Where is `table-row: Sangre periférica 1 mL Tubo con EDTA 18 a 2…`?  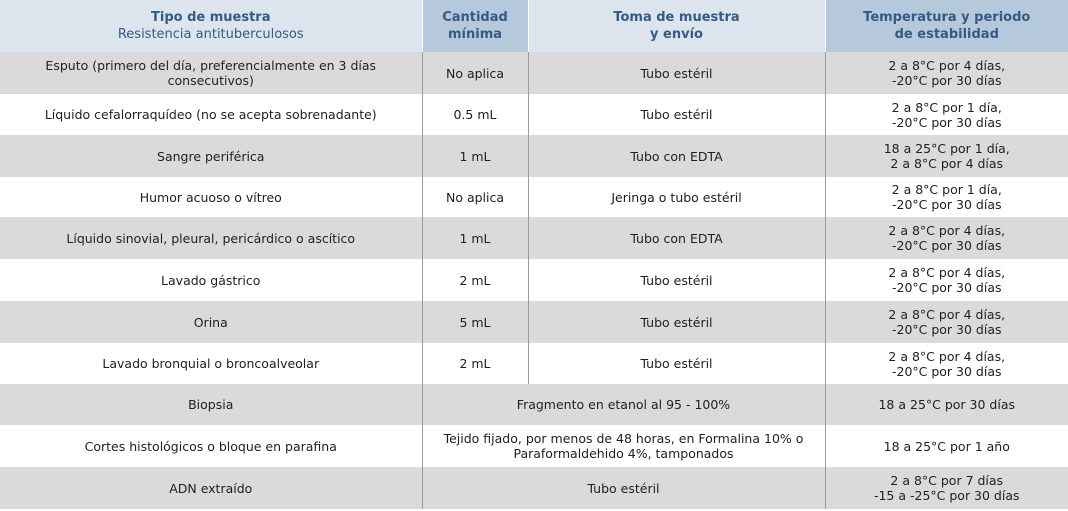
table-row: Sangre periférica 1 mL Tubo con EDTA 18 a 2… is located at coordinates (534, 156).